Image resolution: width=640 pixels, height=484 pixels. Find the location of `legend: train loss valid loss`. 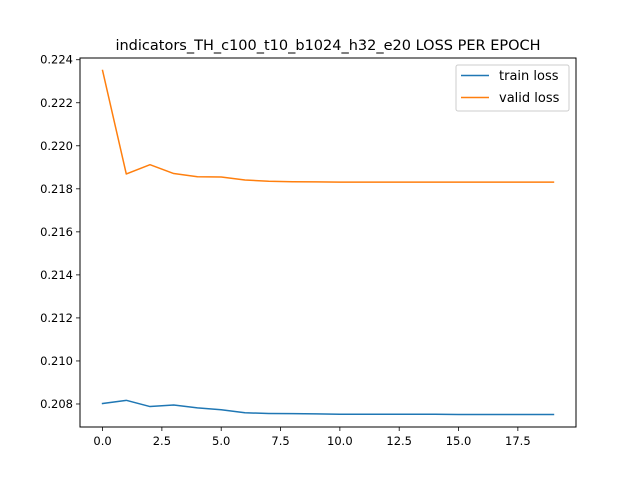

legend: train loss valid loss is located at coordinates (512, 88).